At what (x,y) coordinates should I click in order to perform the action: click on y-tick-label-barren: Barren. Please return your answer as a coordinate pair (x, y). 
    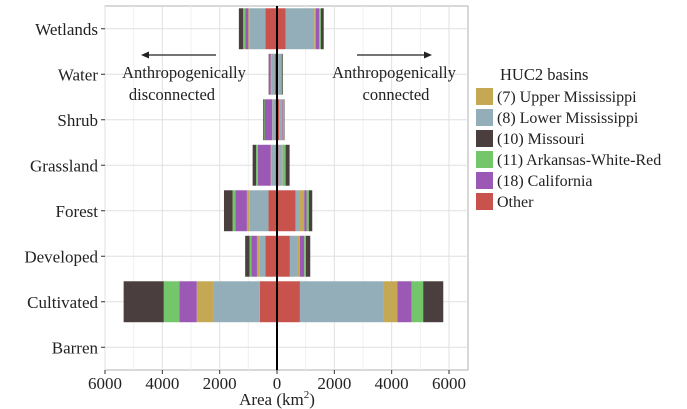
    Looking at the image, I should click on (75, 347).